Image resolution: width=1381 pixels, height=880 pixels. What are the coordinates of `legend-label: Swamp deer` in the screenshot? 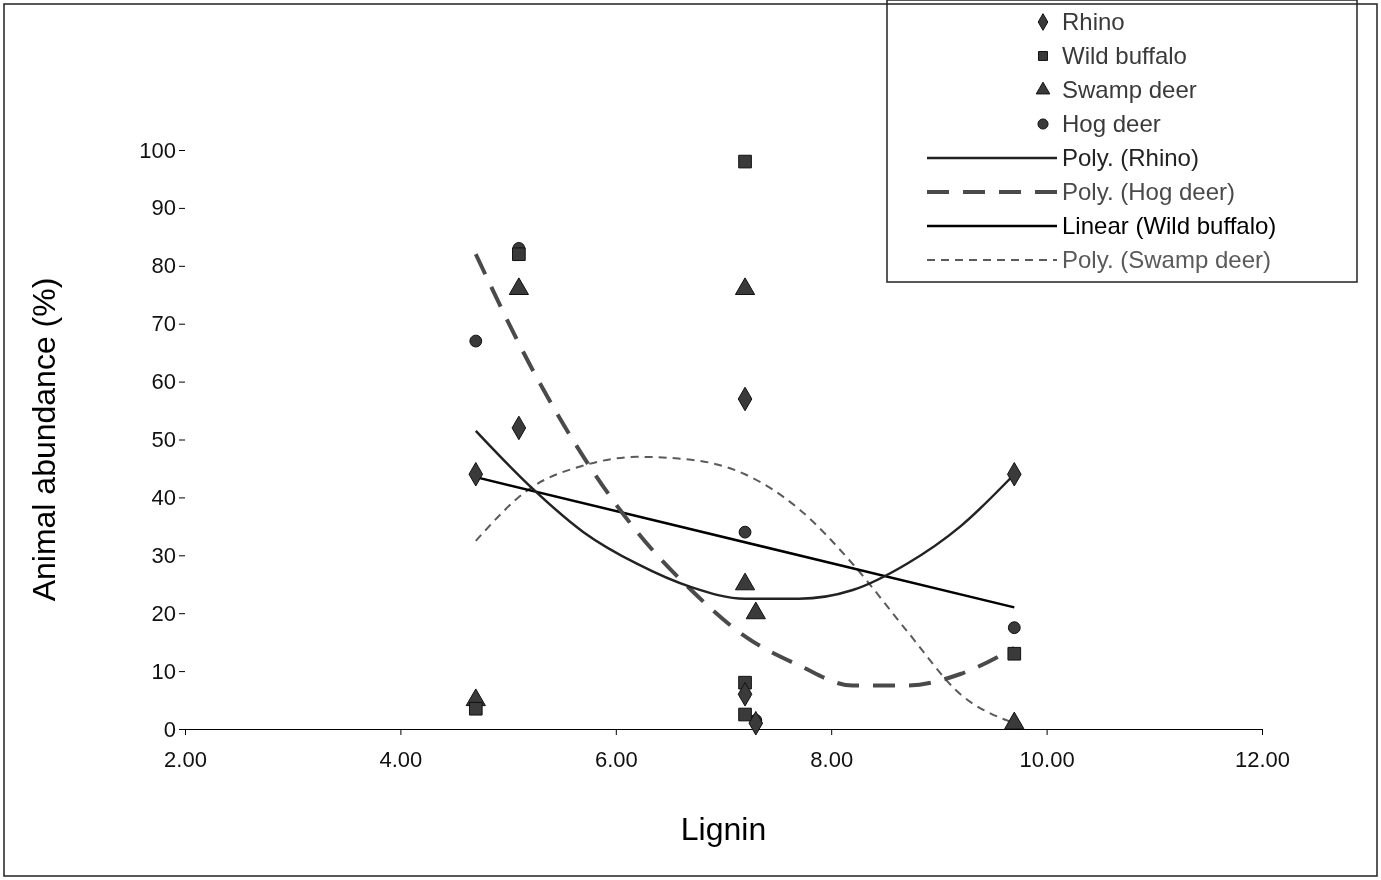 It's located at (1129, 89).